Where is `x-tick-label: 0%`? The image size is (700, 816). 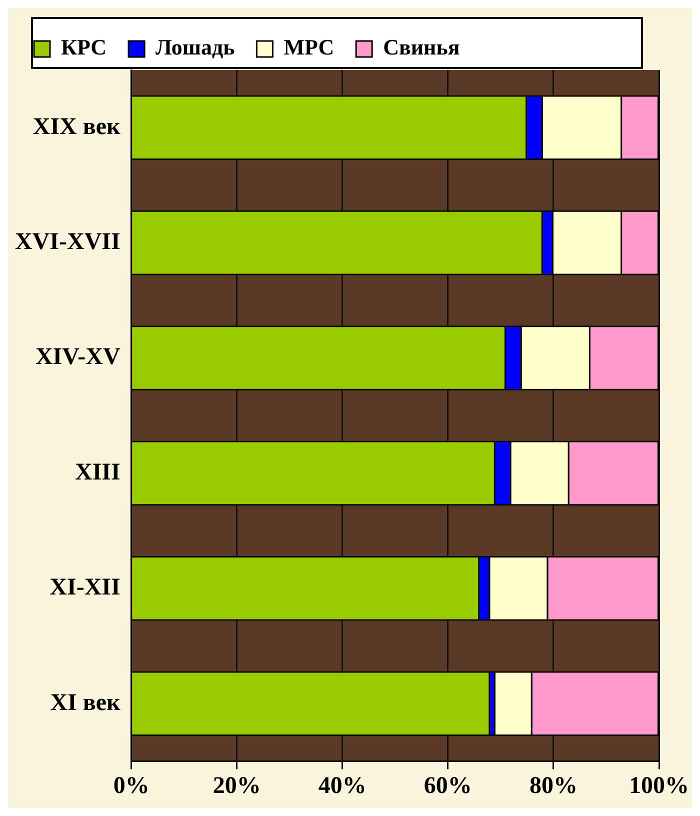
x-tick-label: 0% is located at coordinates (131, 785).